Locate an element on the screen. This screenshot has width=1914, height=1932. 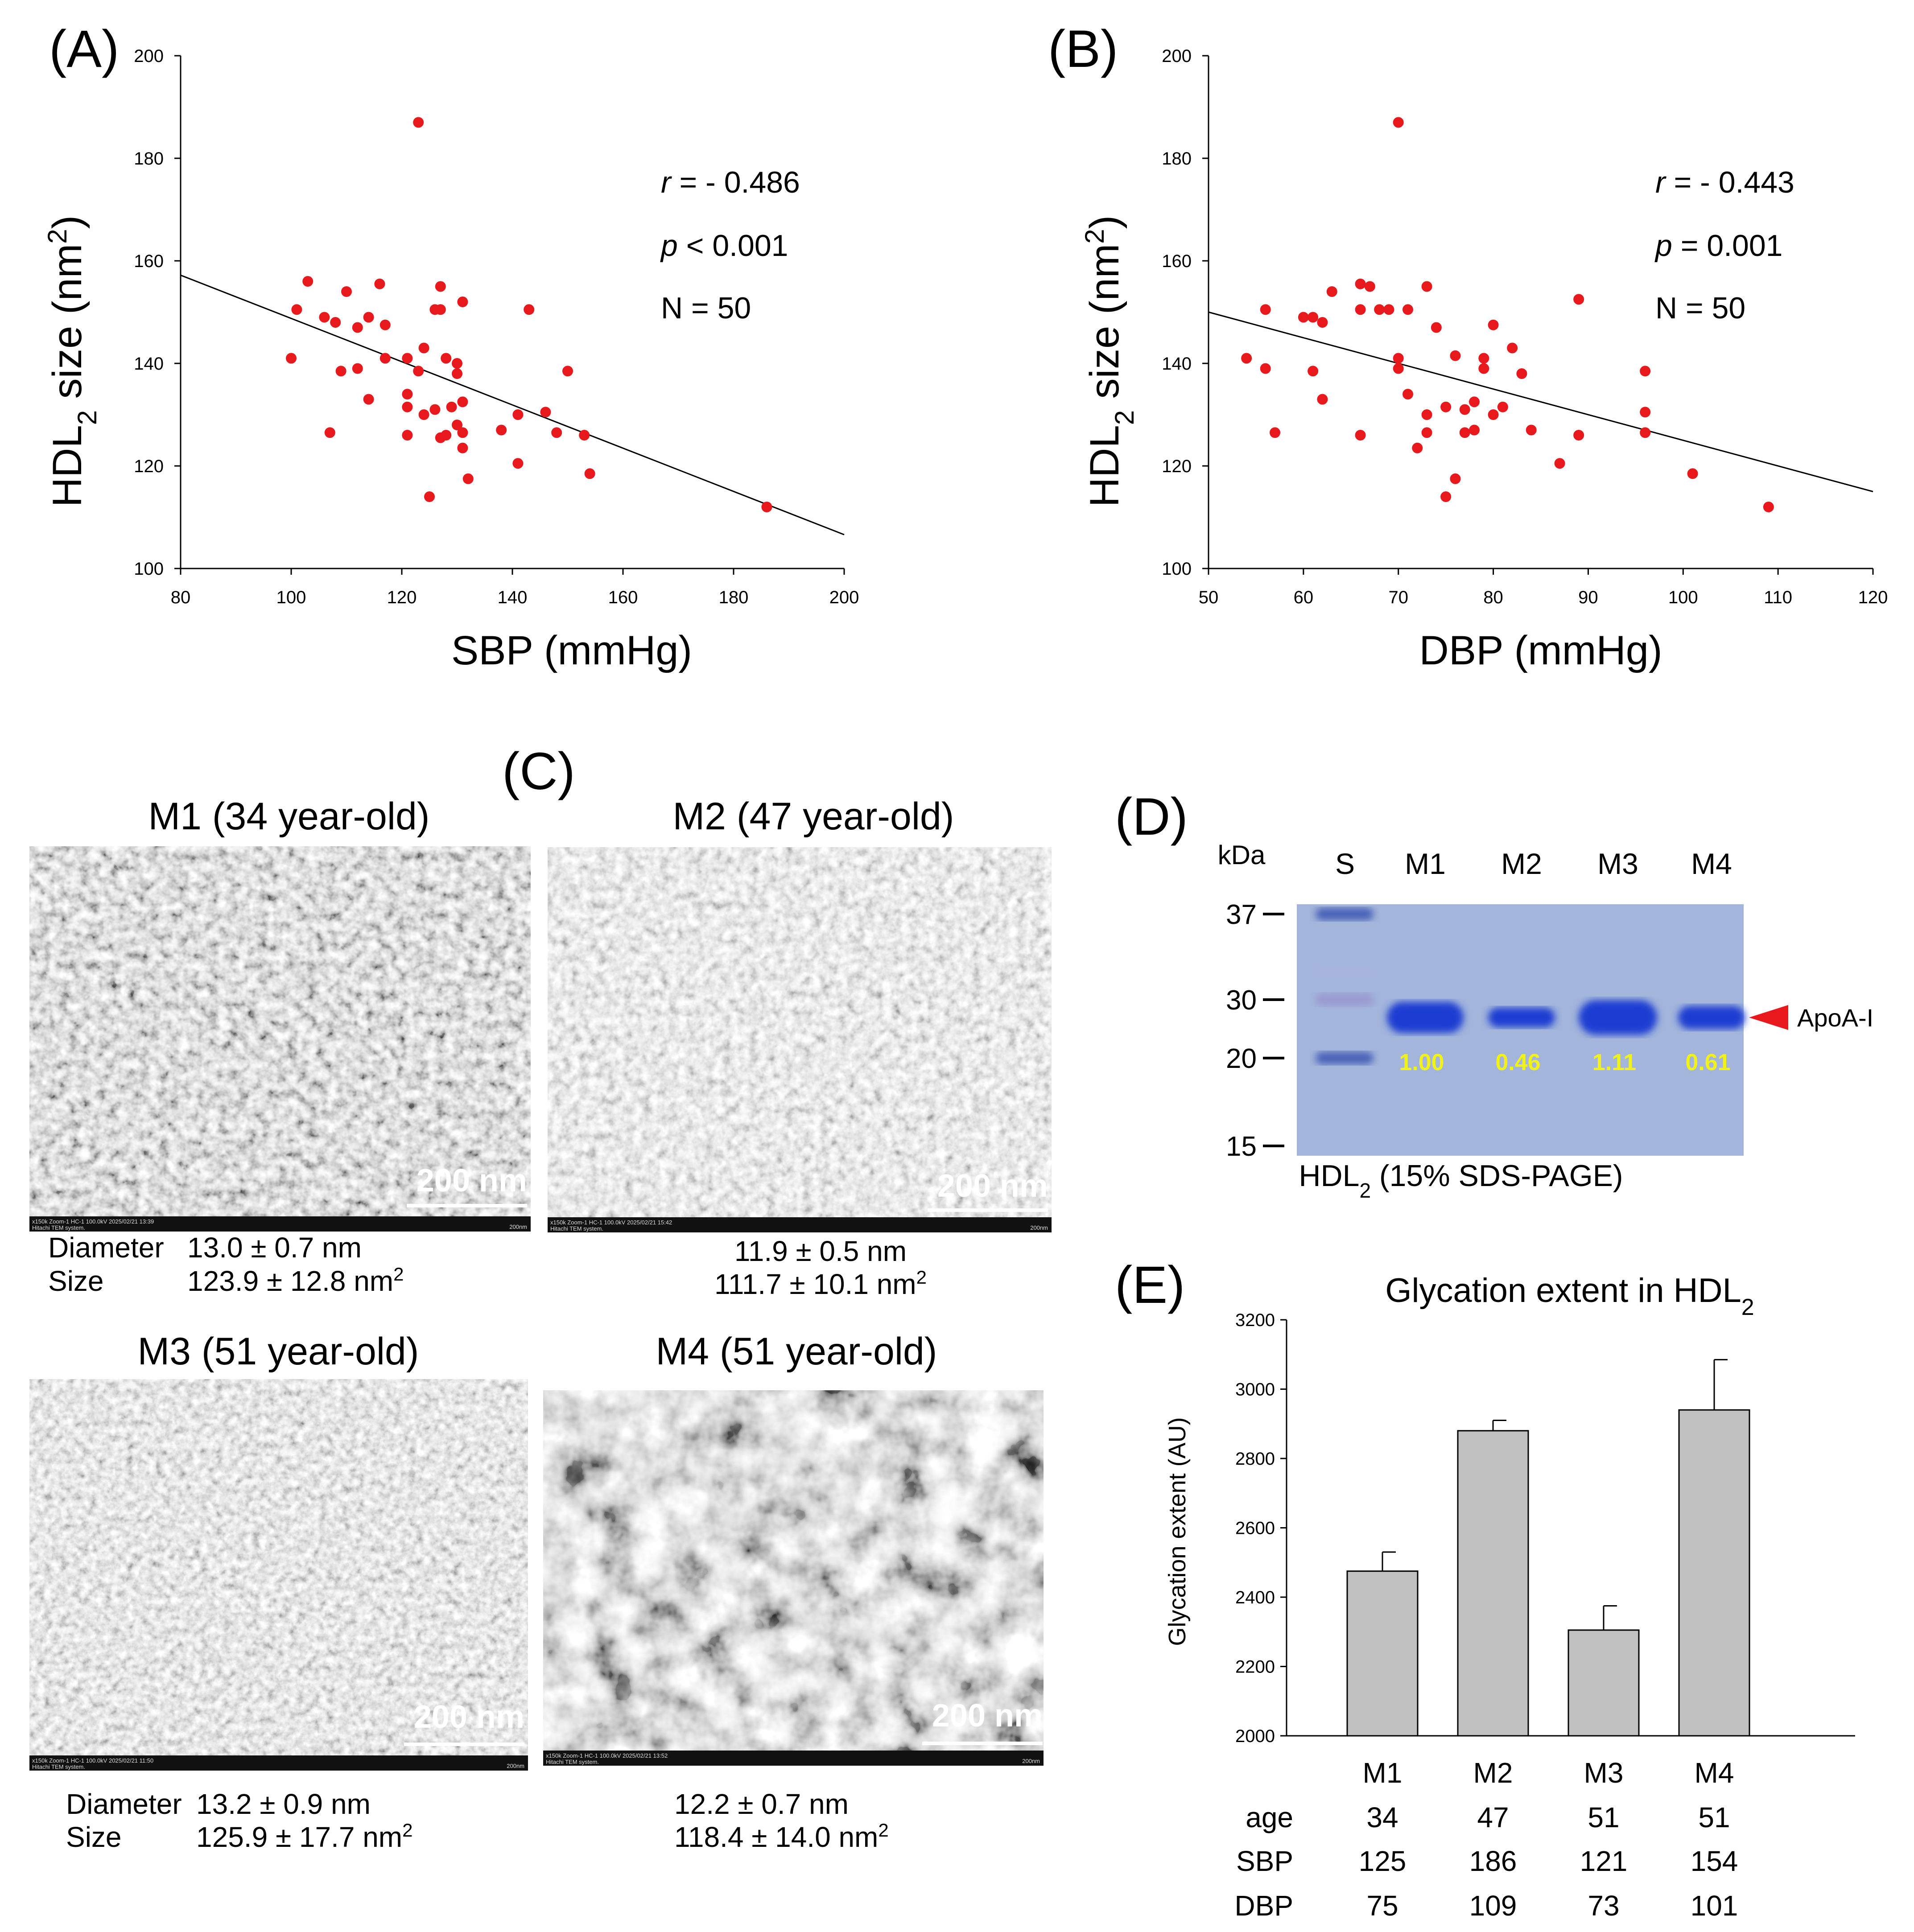
x-category-label: M1 is located at coordinates (1382, 1773).